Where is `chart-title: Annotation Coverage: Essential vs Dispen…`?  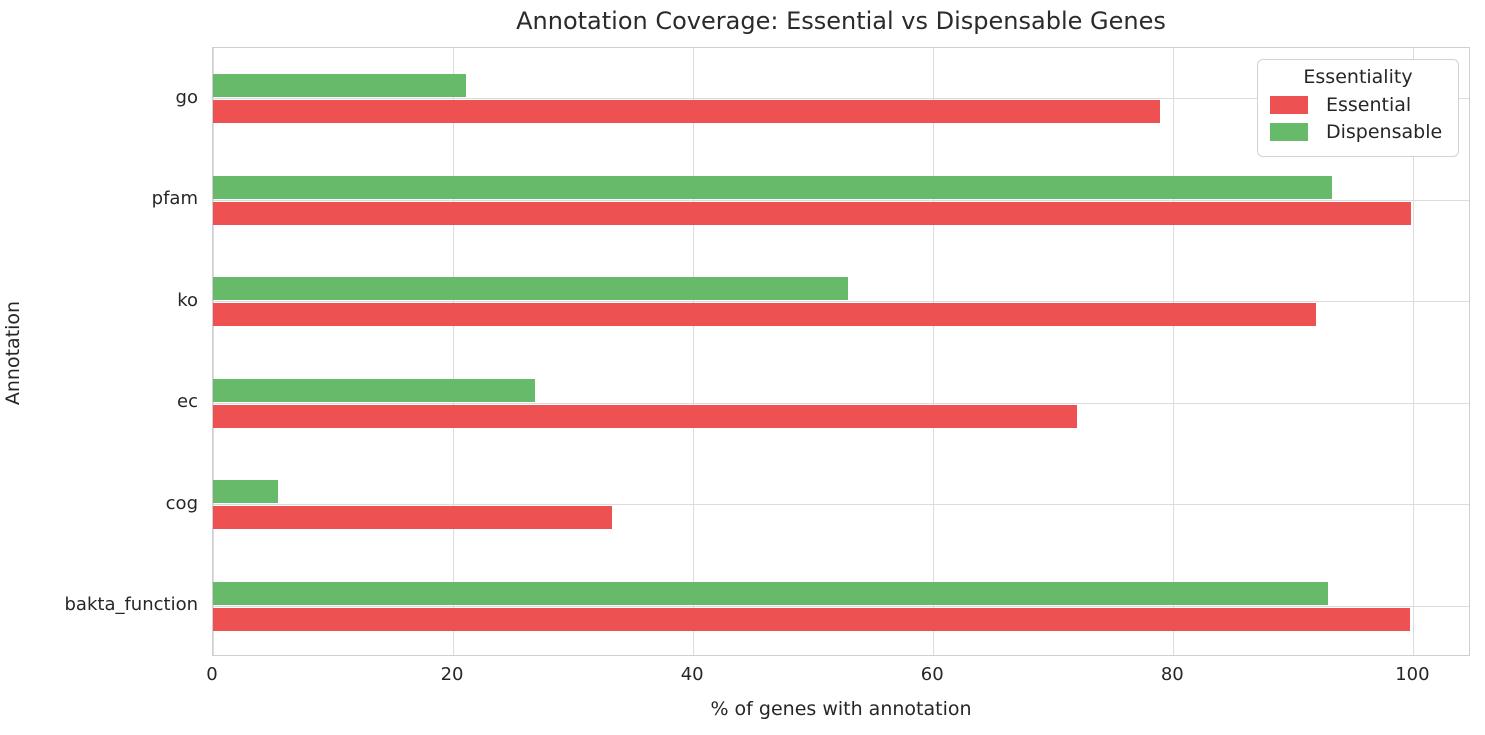 chart-title: Annotation Coverage: Essential vs Dispen… is located at coordinates (841, 21).